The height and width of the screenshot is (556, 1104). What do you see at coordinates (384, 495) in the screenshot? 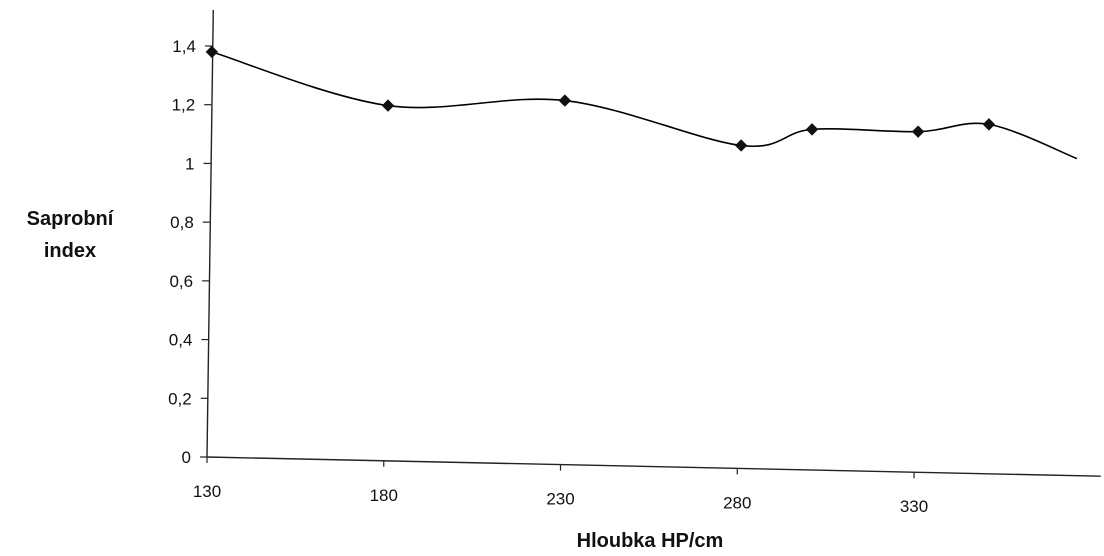
I see `x-tick-label: 180` at bounding box center [384, 495].